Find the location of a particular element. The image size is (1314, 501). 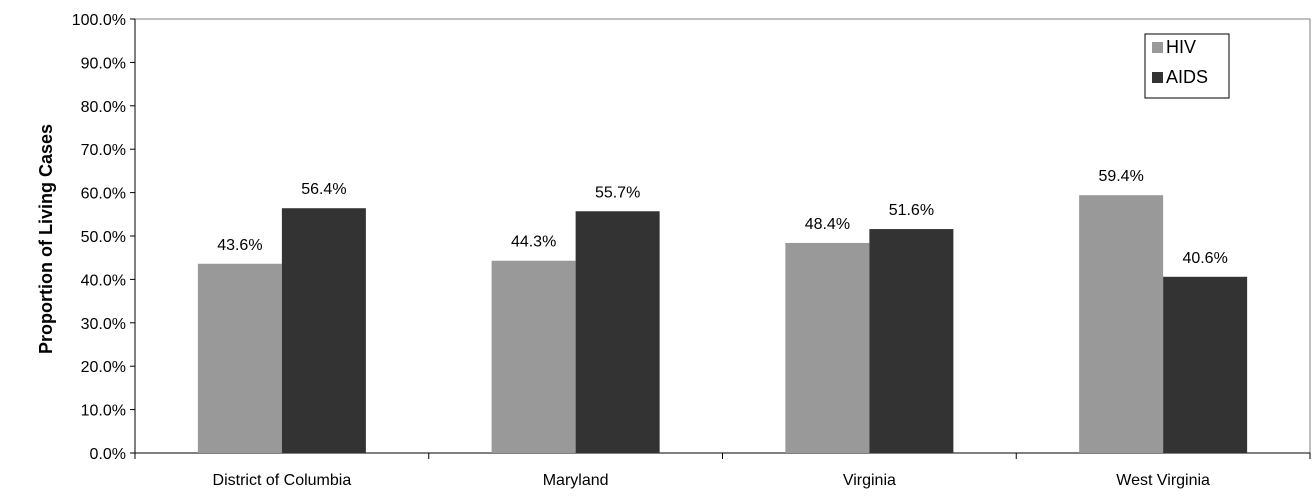

x-tick-label: Virginia is located at coordinates (869, 480).